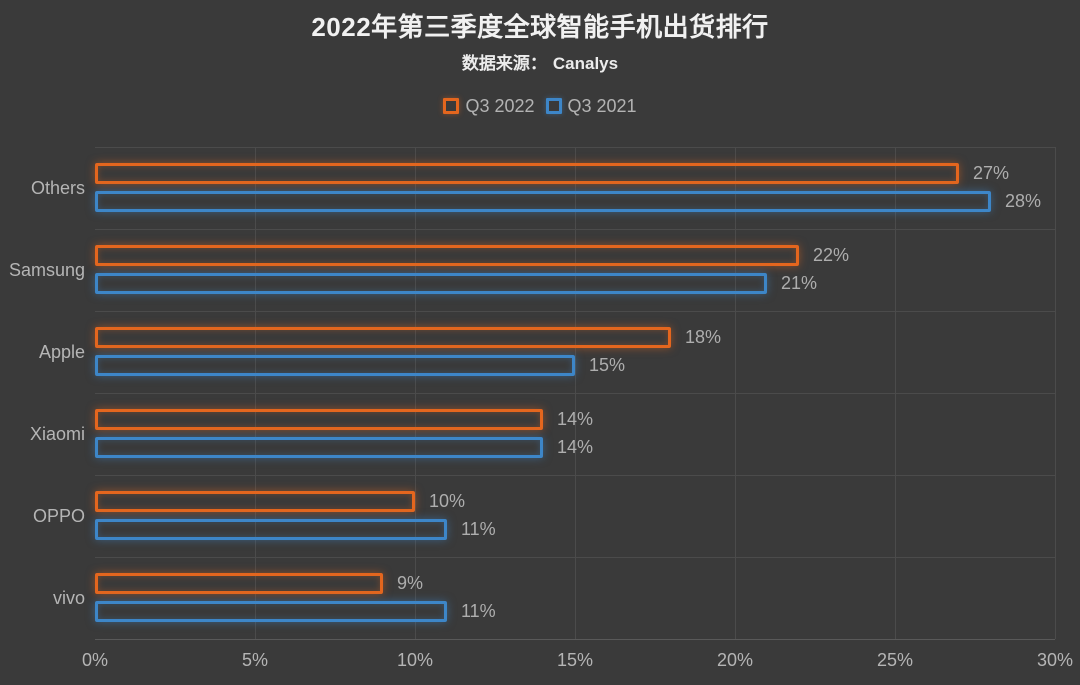 The image size is (1080, 685). I want to click on category-label-samsung: Samsung, so click(46, 269).